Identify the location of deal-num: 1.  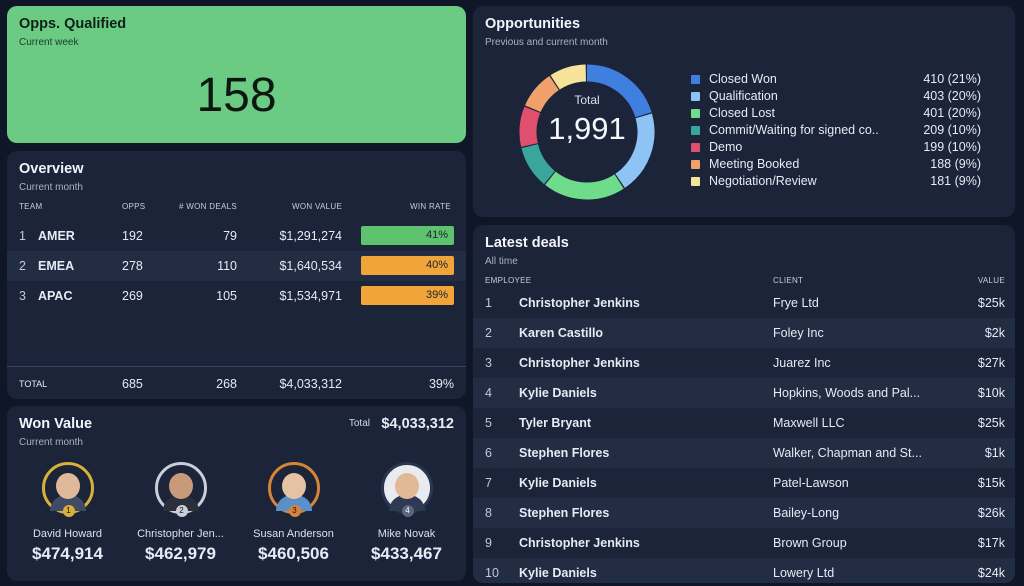
(488, 303).